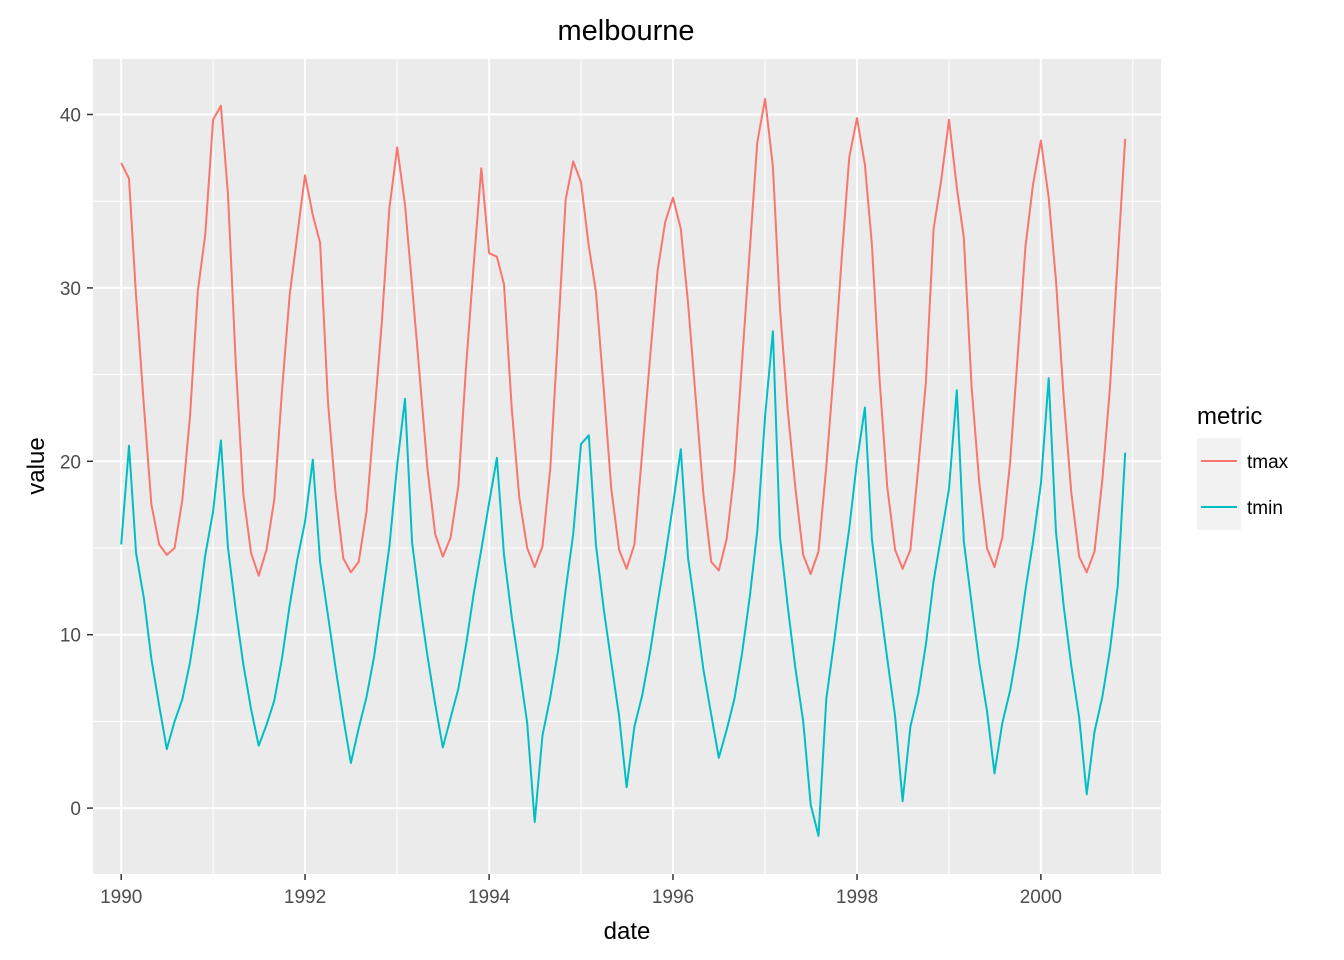  I want to click on y-tick-label: 10, so click(70, 636).